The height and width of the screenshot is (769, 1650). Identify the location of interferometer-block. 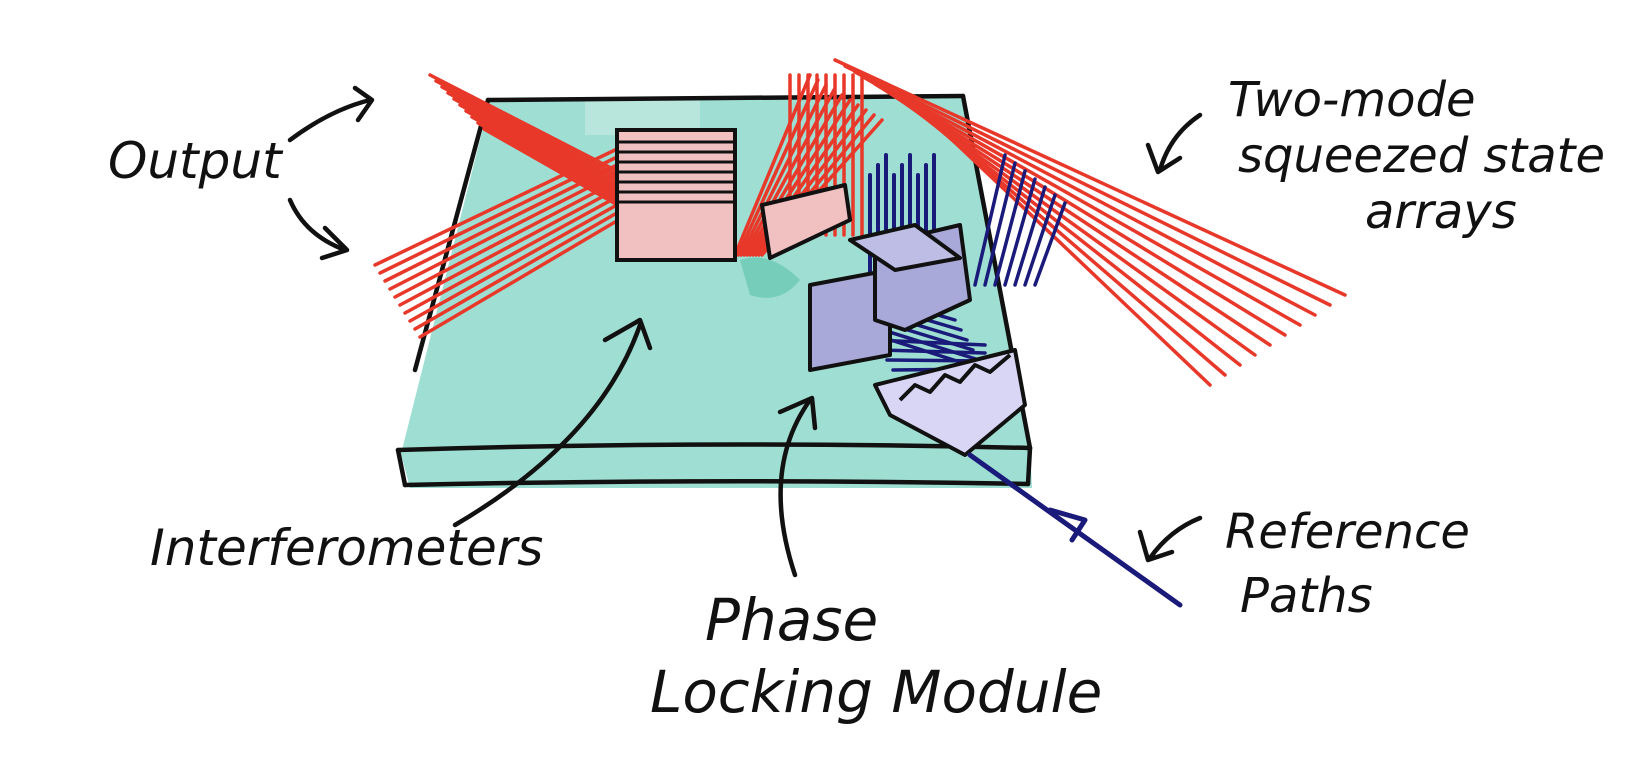
(676, 195).